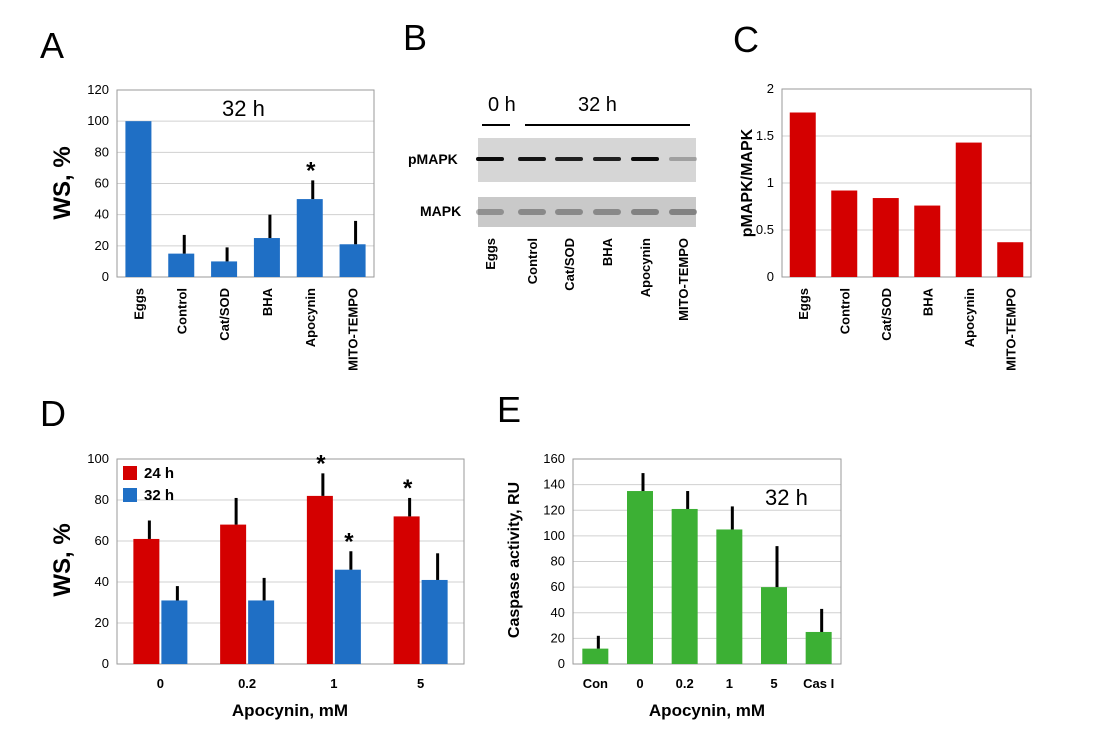  I want to click on chart-a-ytick: 100, so click(98, 120).